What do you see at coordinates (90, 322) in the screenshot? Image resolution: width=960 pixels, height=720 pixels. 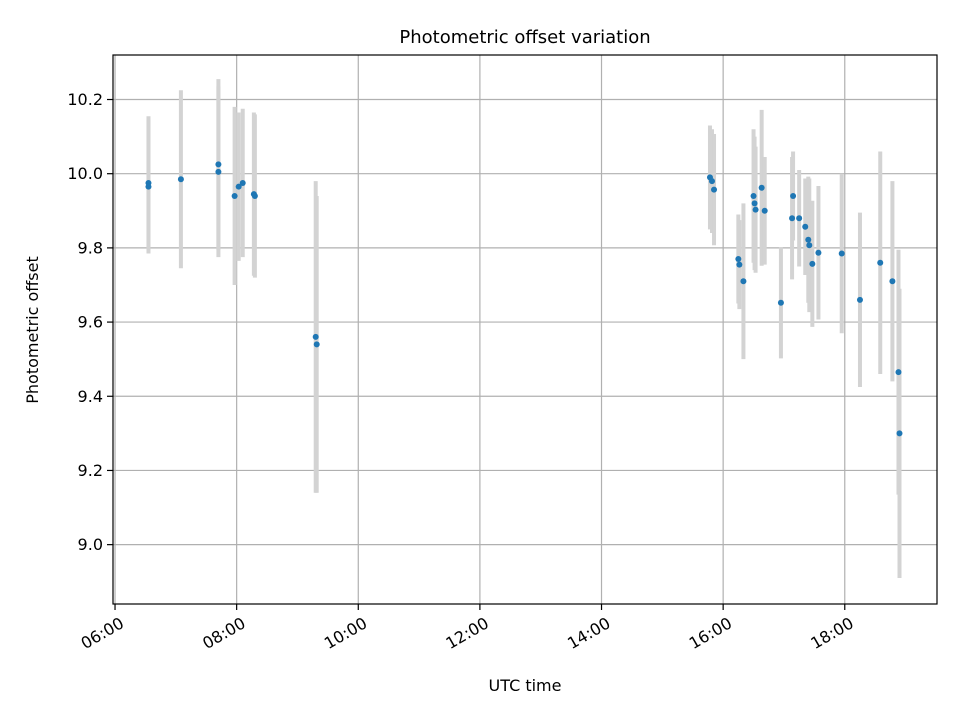 I see `y-tick-label: 9.6` at bounding box center [90, 322].